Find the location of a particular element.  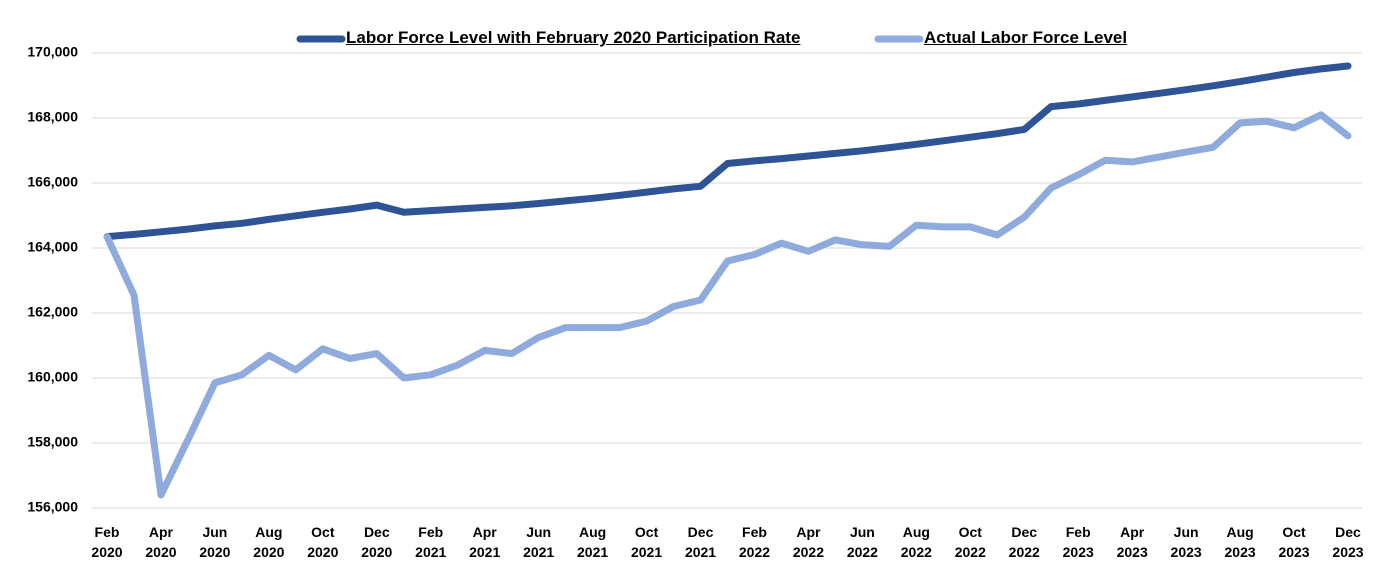

x-tick-label: Oct 2021 is located at coordinates (646, 542).